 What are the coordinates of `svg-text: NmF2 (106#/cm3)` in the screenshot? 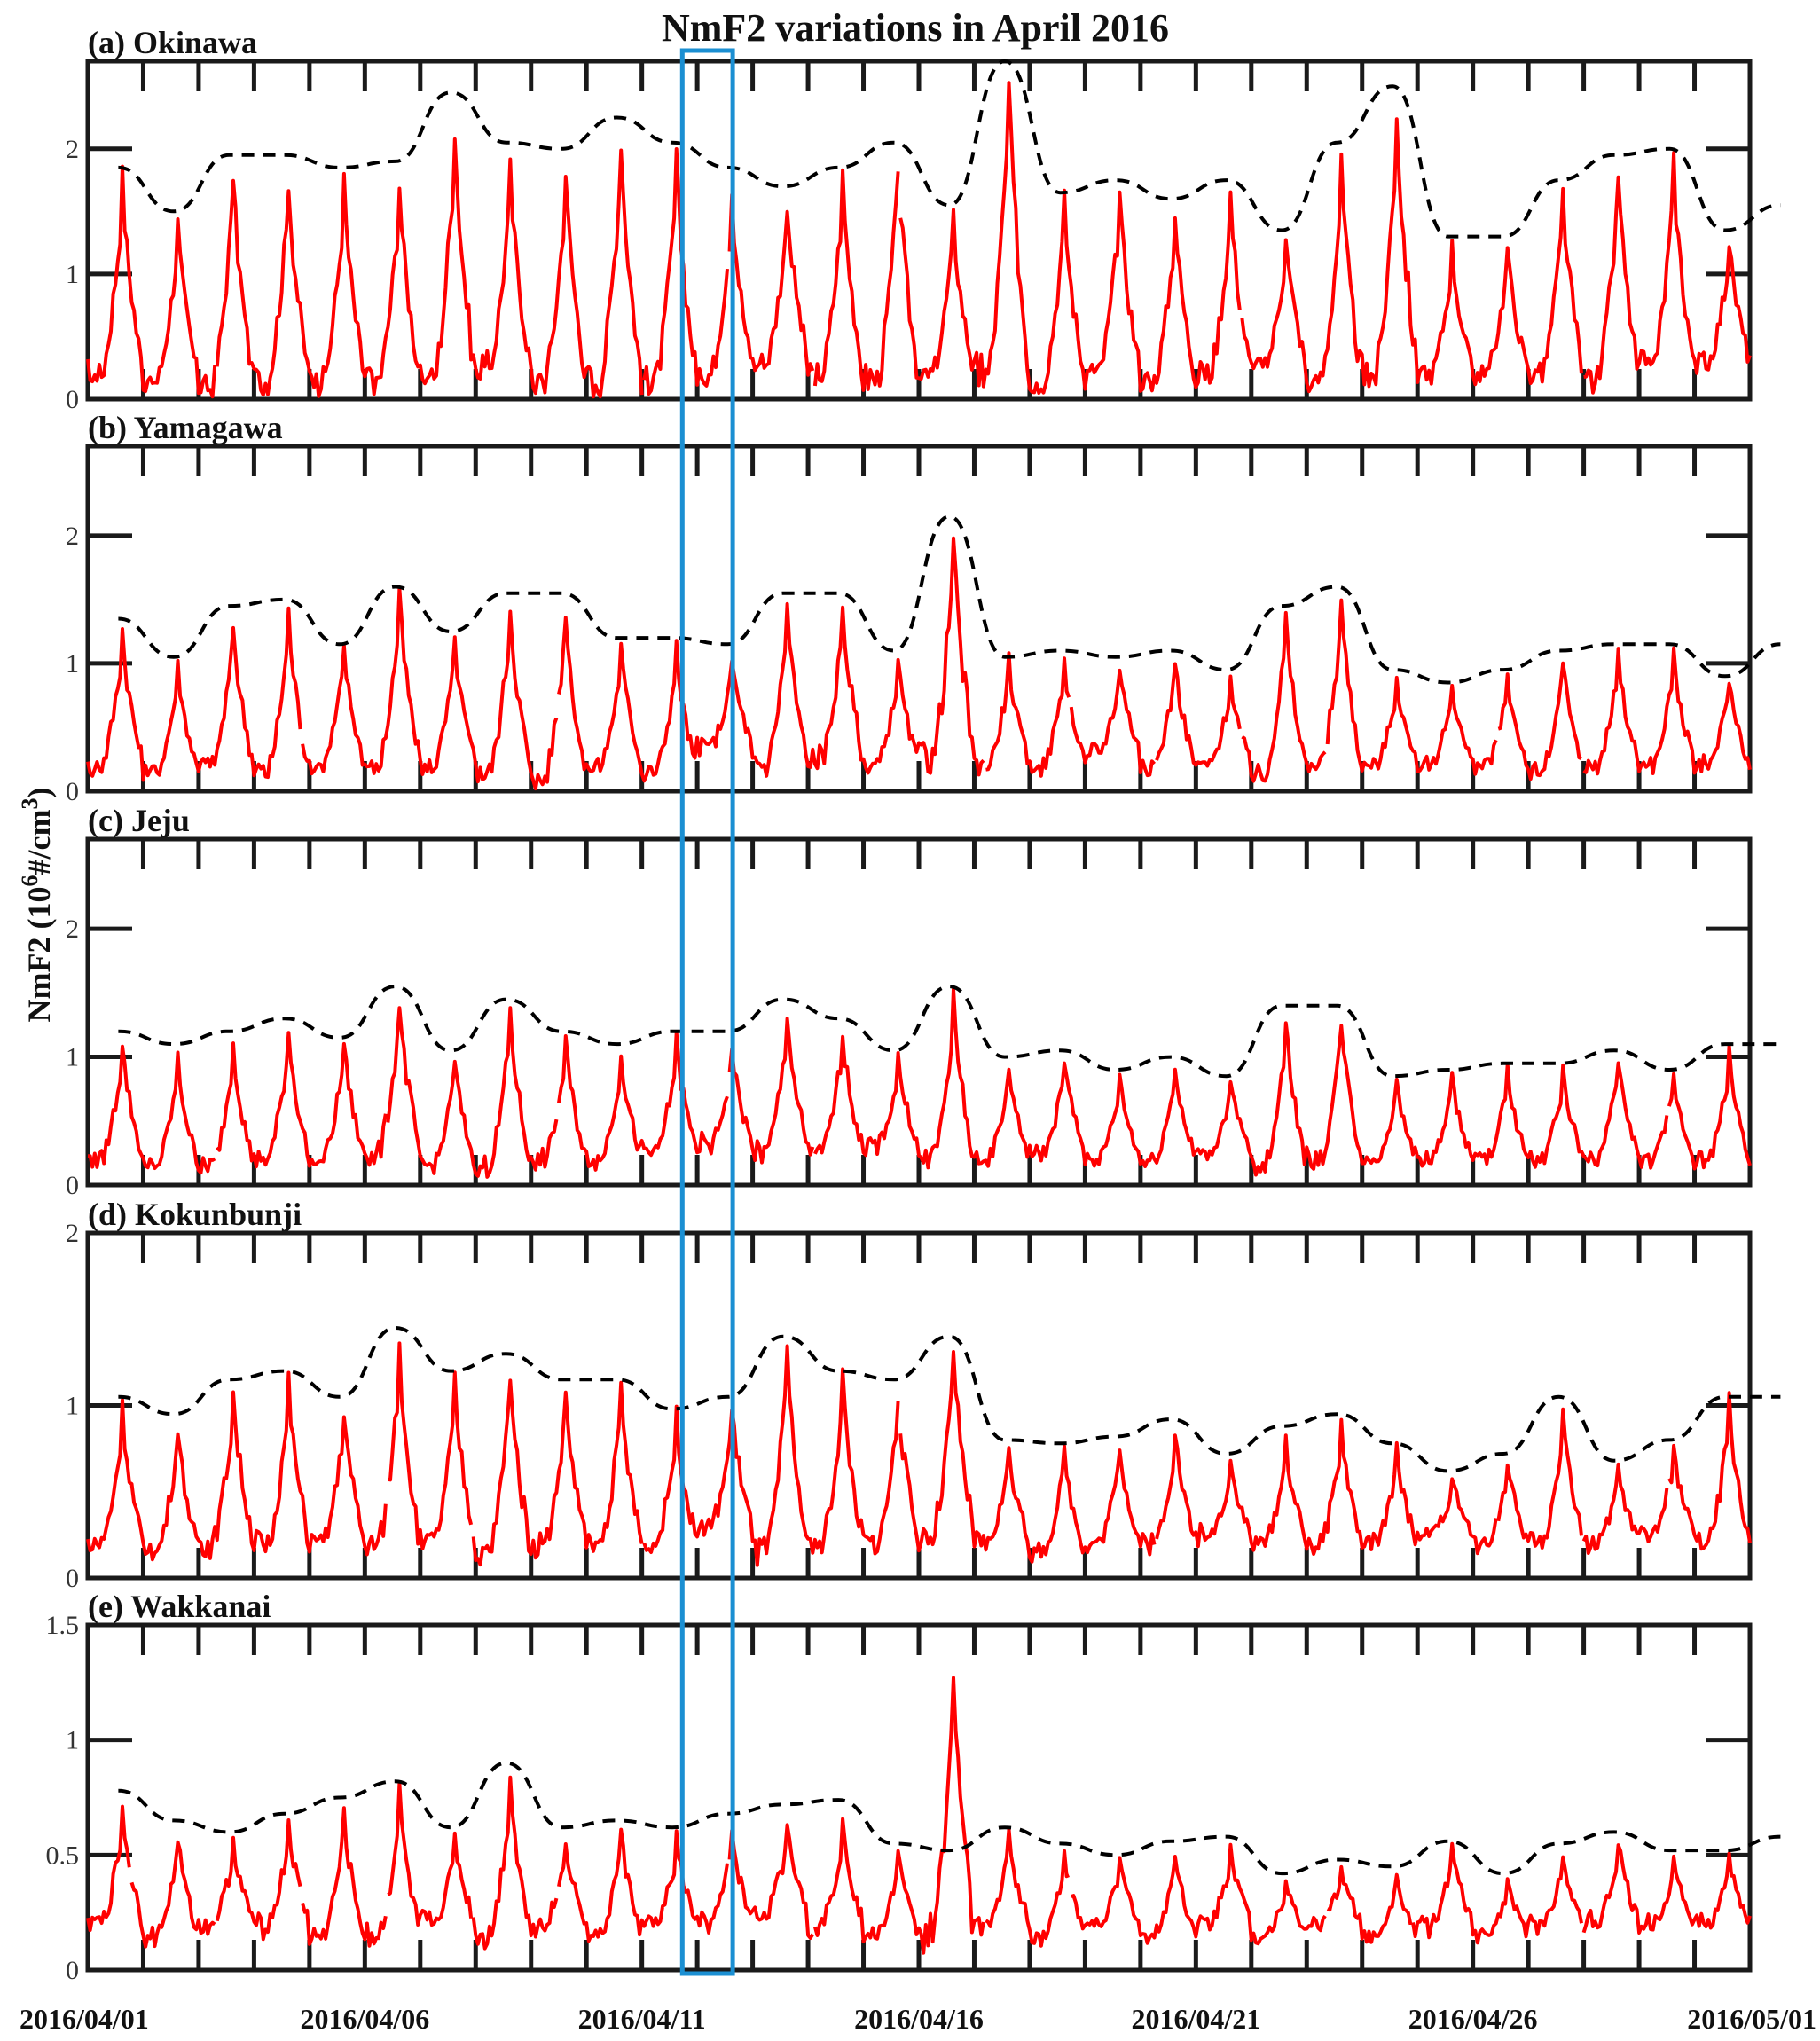 It's located at (37, 905).